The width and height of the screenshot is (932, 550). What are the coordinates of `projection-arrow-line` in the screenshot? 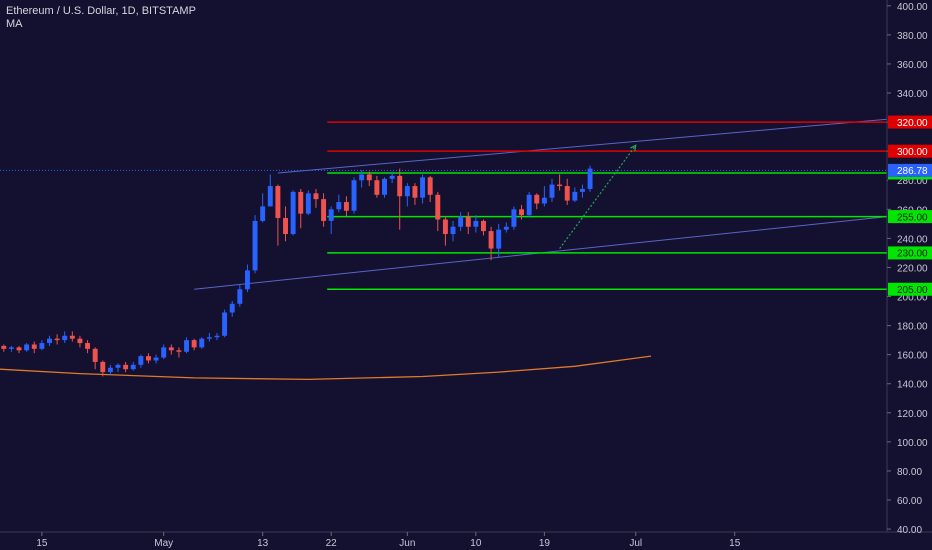 It's located at (598, 196).